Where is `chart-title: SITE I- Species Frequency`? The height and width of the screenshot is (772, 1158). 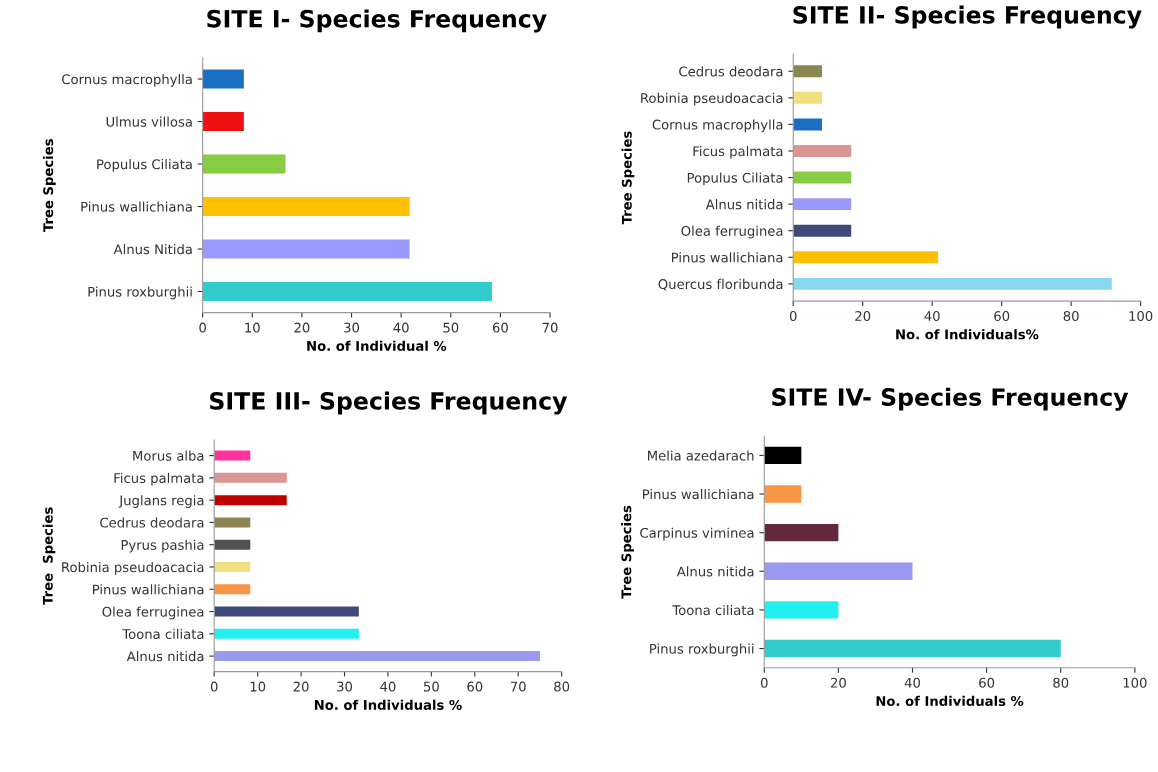 chart-title: SITE I- Species Frequency is located at coordinates (377, 21).